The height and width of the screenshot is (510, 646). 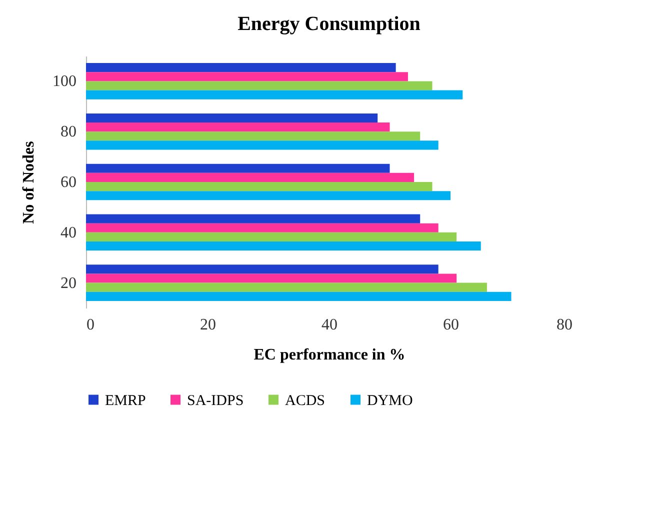 What do you see at coordinates (305, 400) in the screenshot?
I see `legend-label: ACDS` at bounding box center [305, 400].